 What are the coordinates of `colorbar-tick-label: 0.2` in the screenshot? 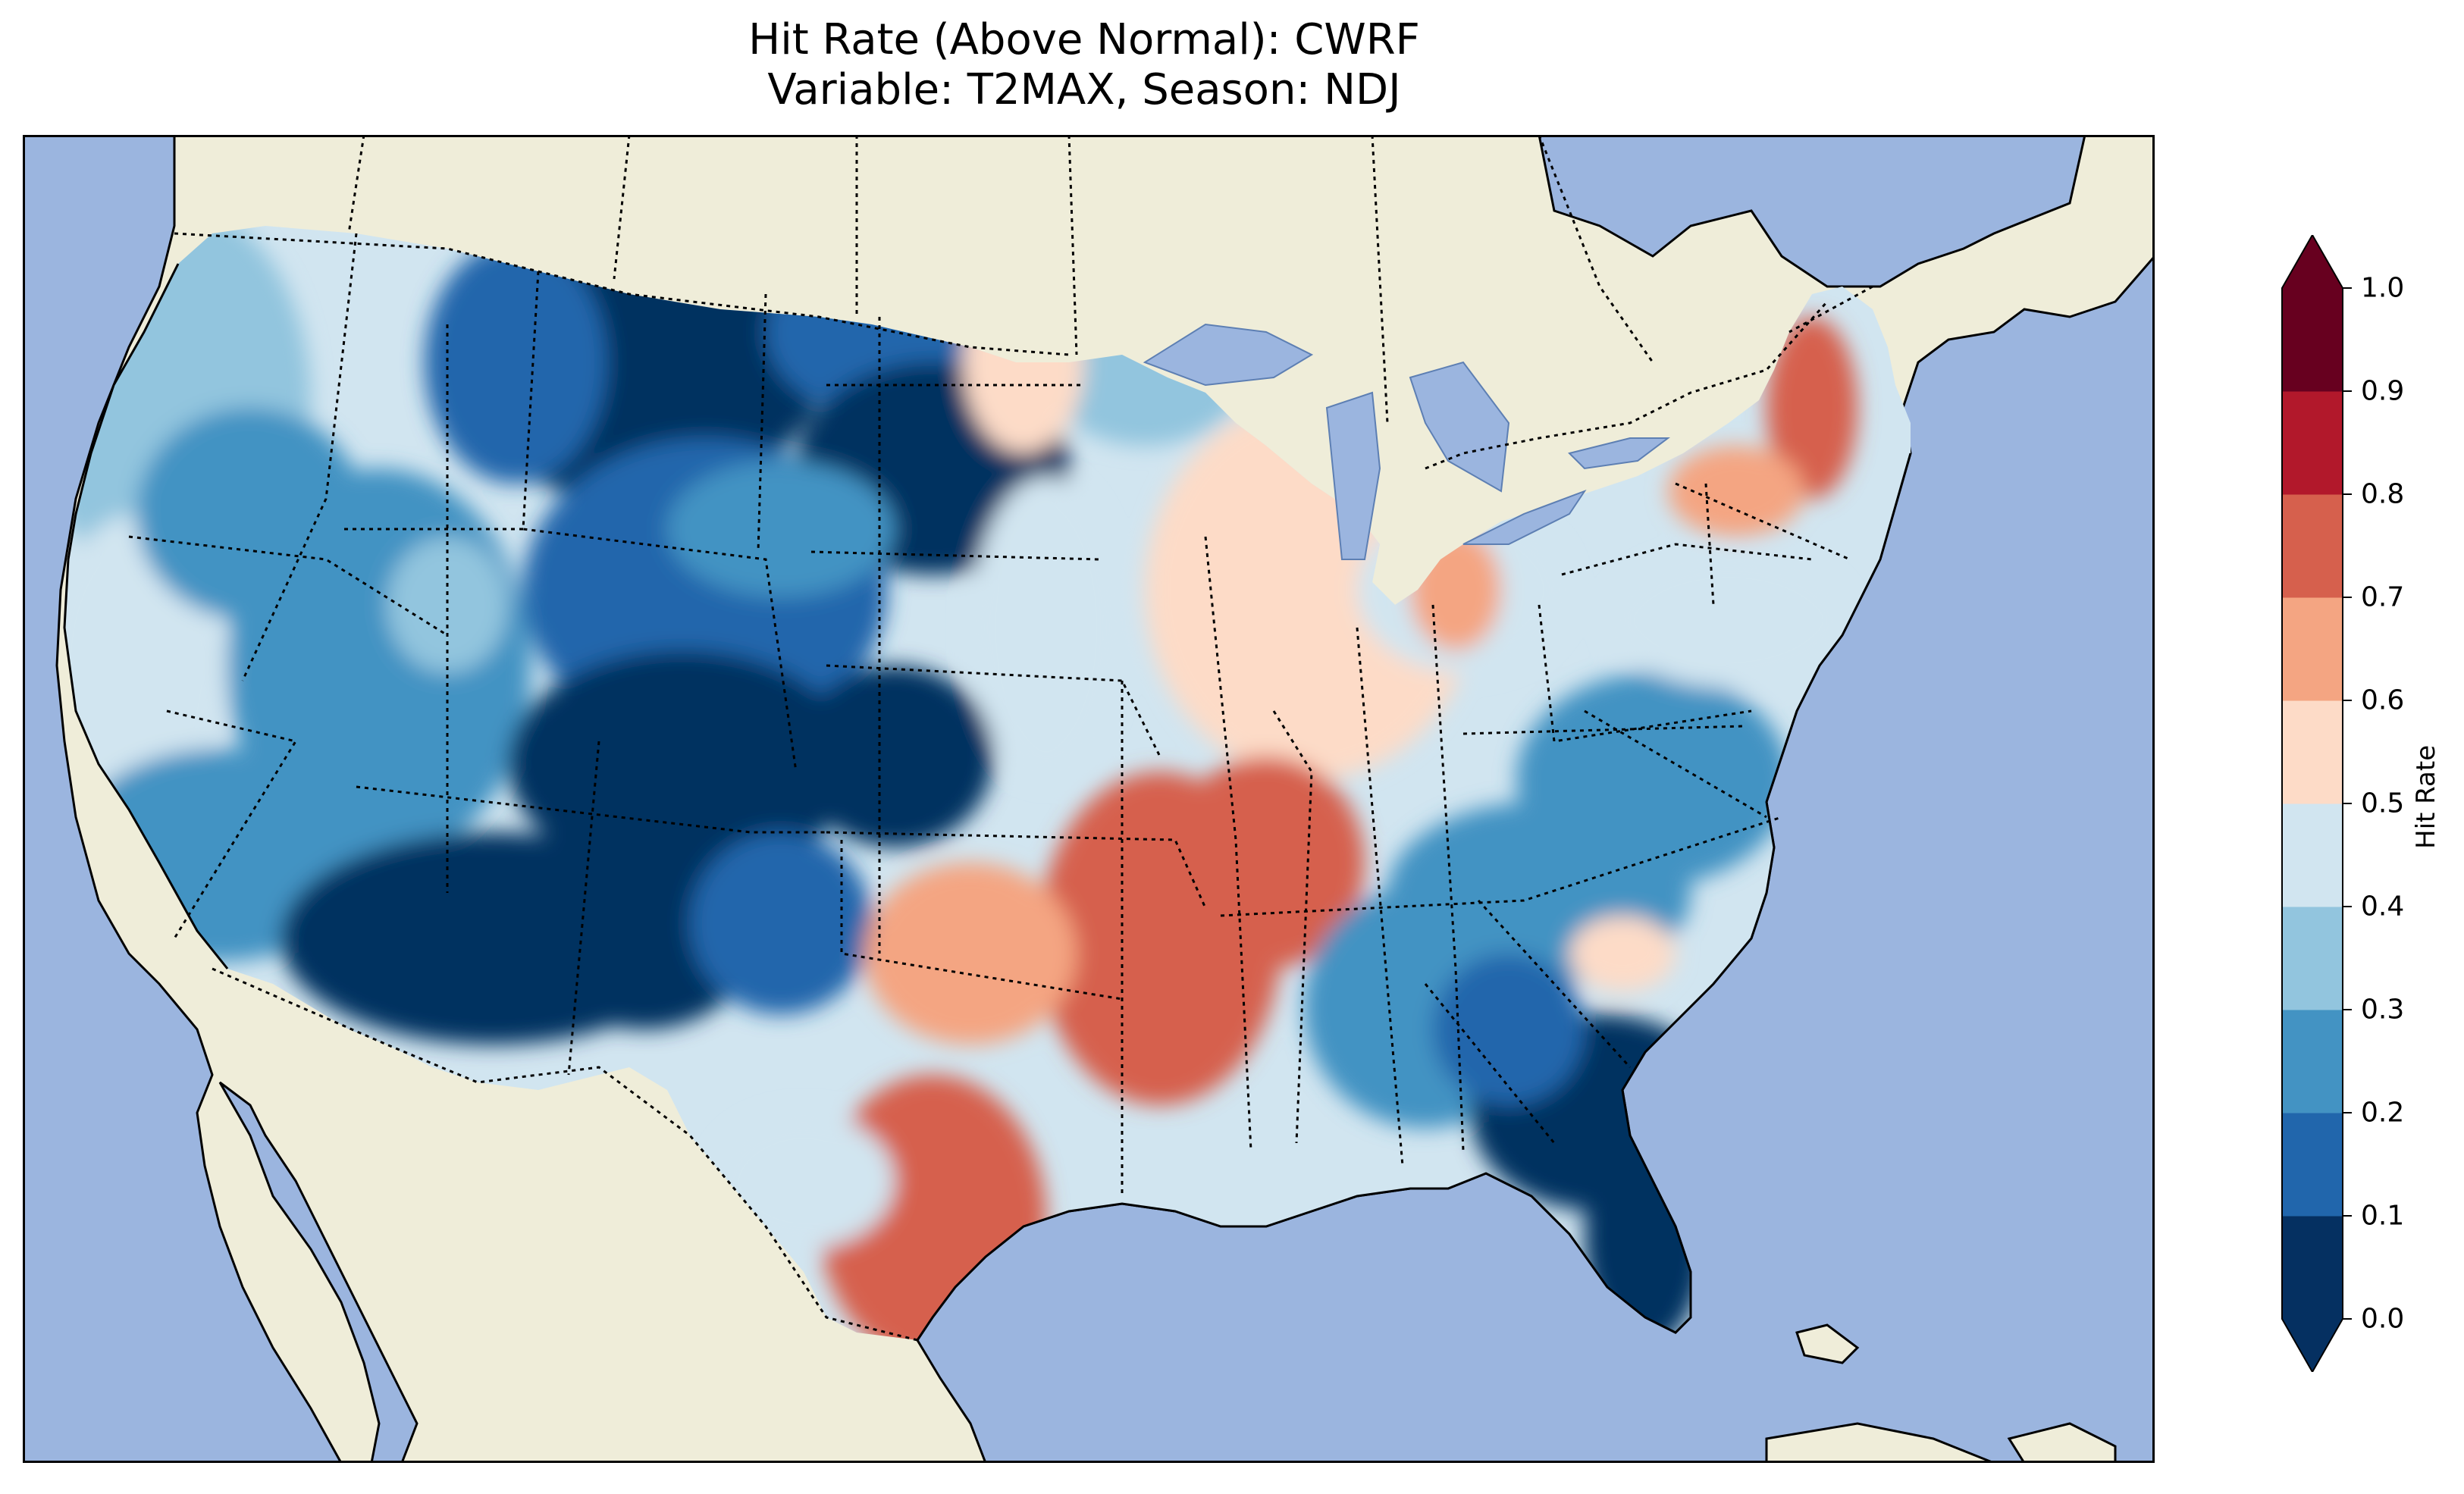 It's located at (2383, 1113).